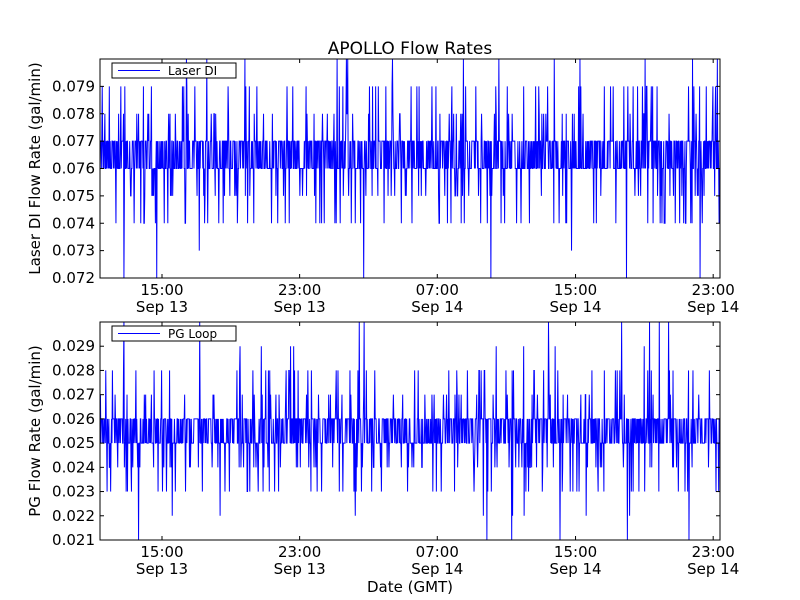  What do you see at coordinates (73, 346) in the screenshot?
I see `y-tick-label: 0.029` at bounding box center [73, 346].